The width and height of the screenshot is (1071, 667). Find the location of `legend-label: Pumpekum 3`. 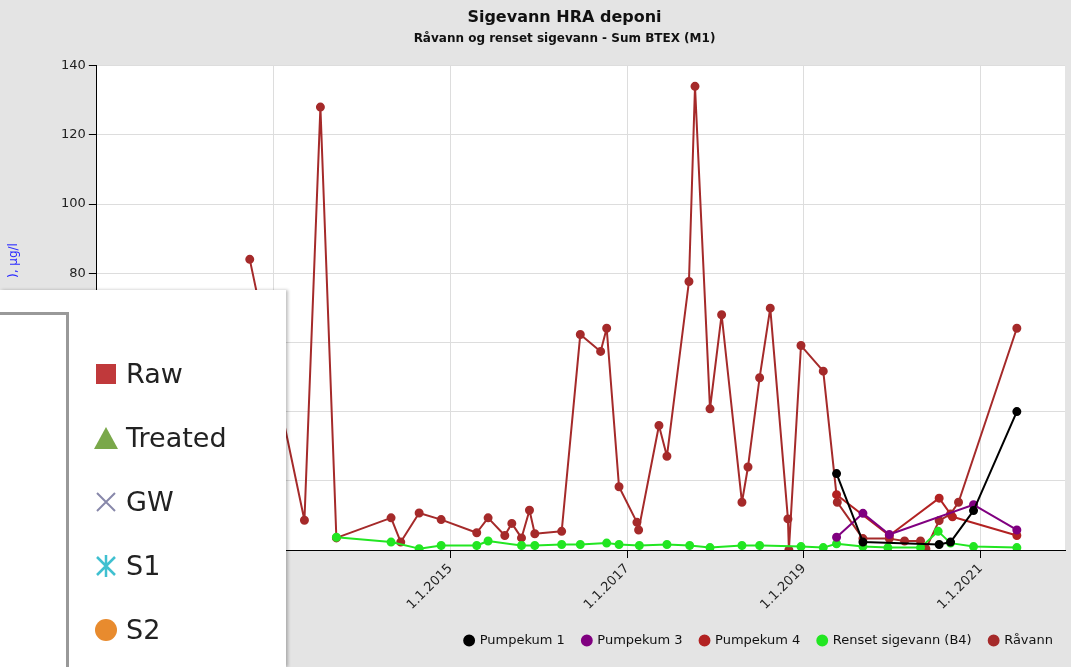

legend-label: Pumpekum 3 is located at coordinates (640, 639).